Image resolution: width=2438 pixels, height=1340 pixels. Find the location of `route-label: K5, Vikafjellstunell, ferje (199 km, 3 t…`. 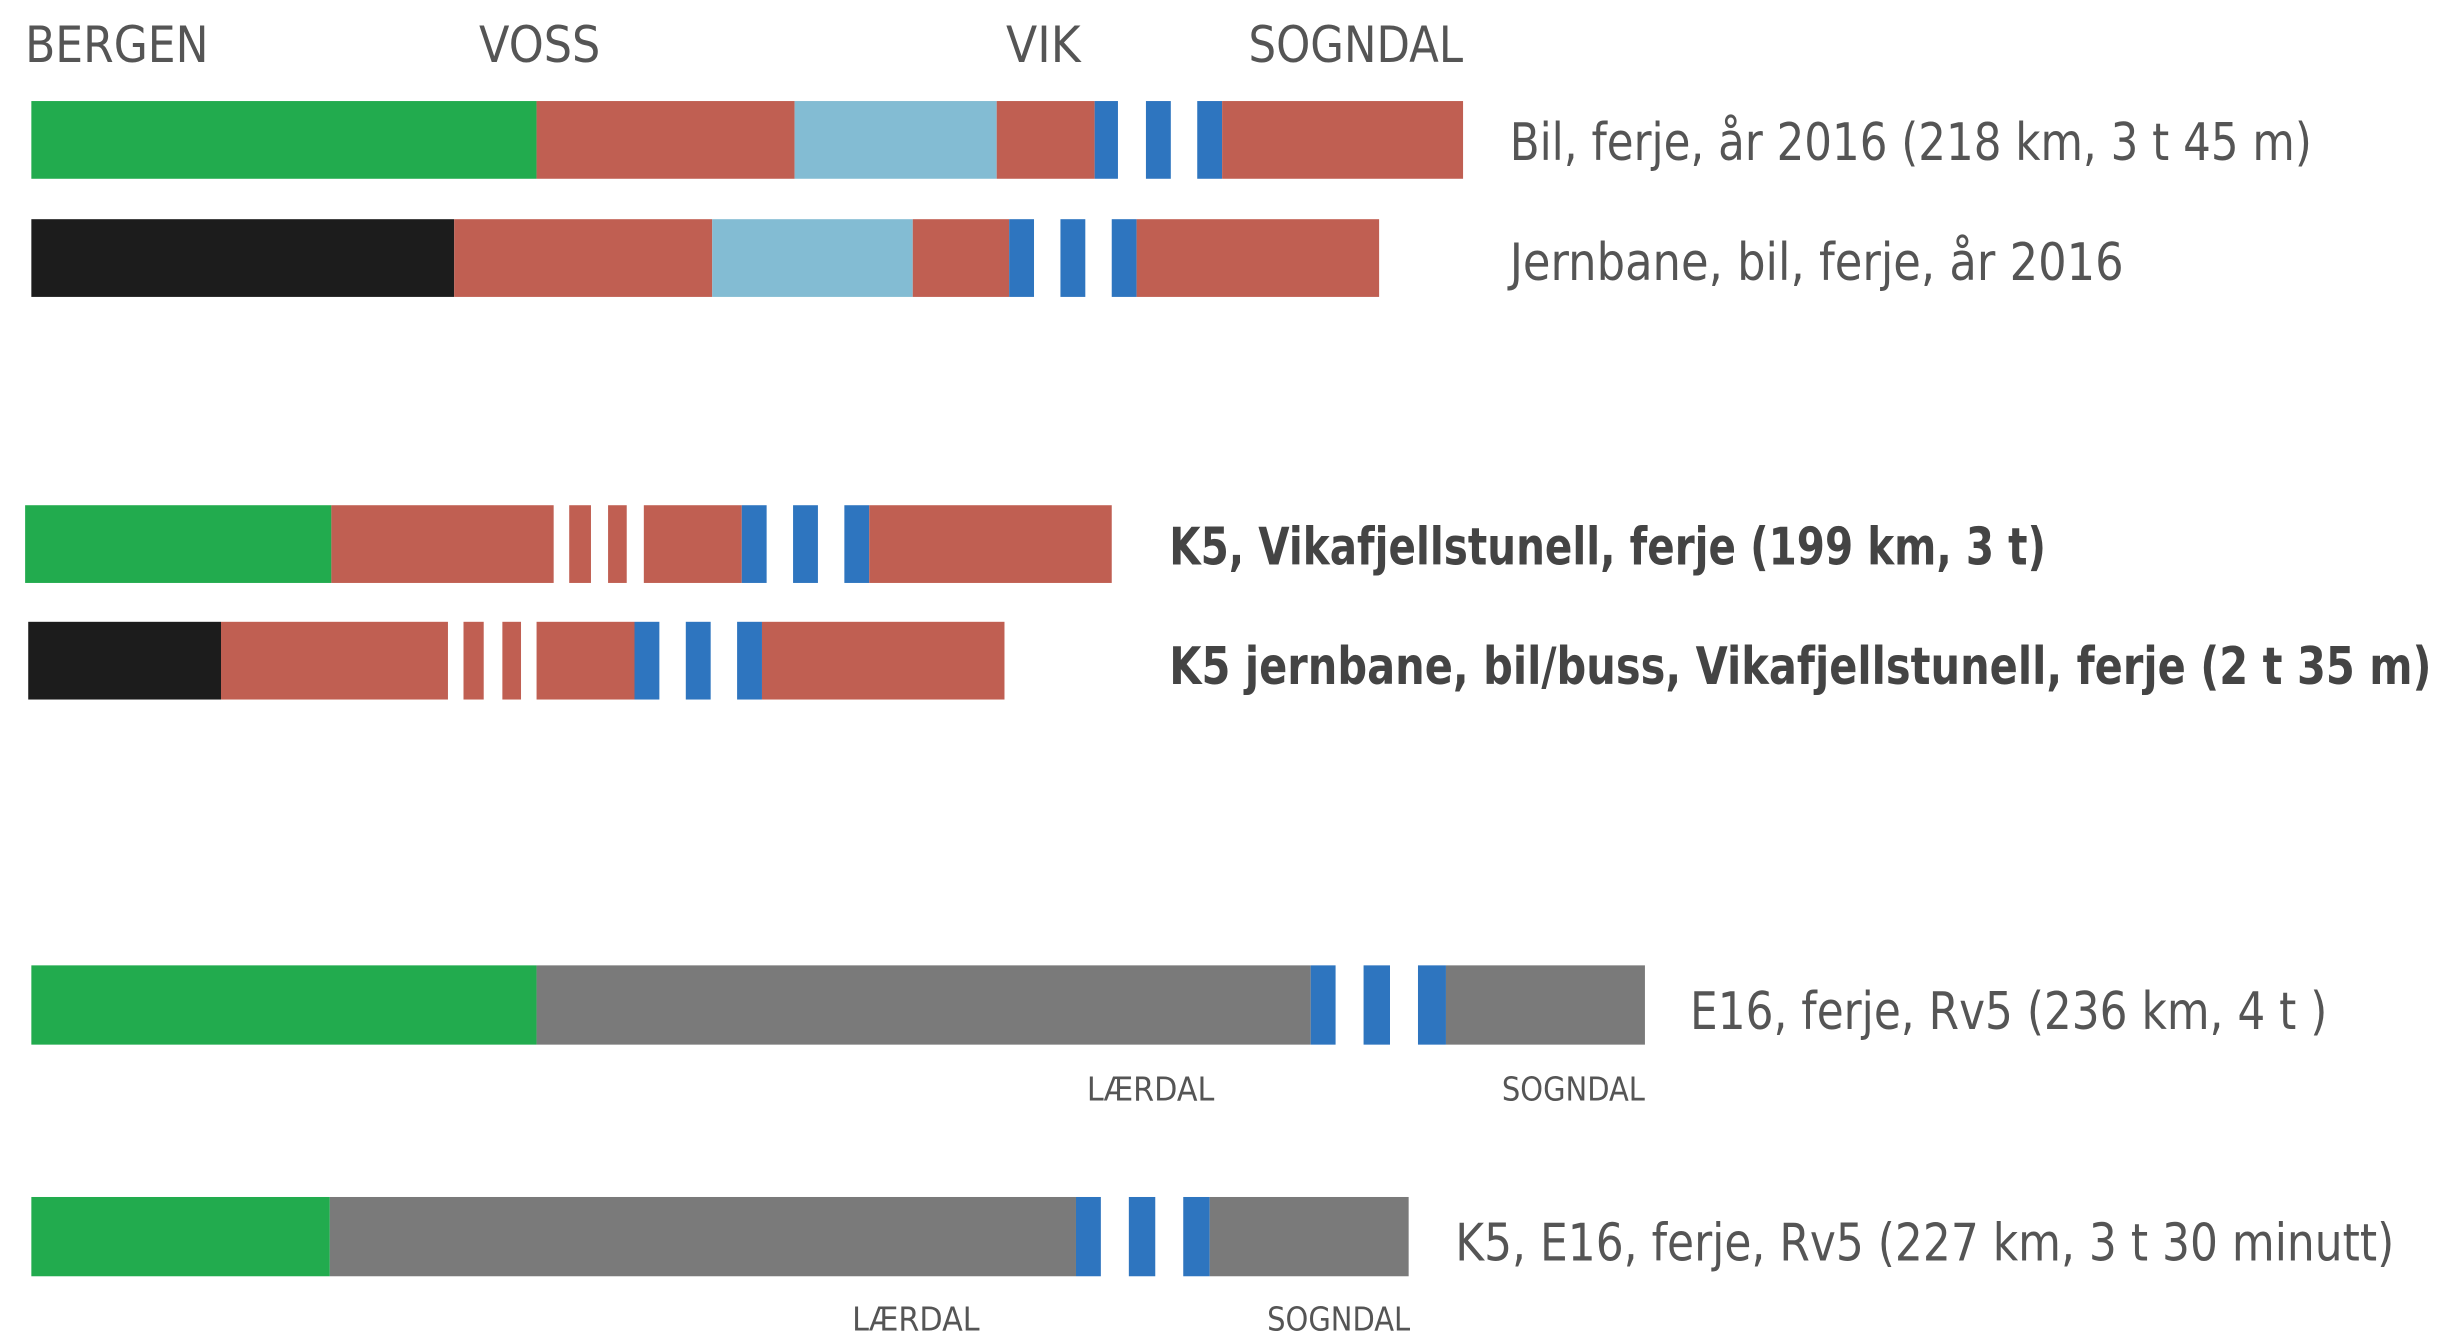

route-label: K5, Vikafjellstunell, ferje (199 km, 3 t… is located at coordinates (1607, 547).